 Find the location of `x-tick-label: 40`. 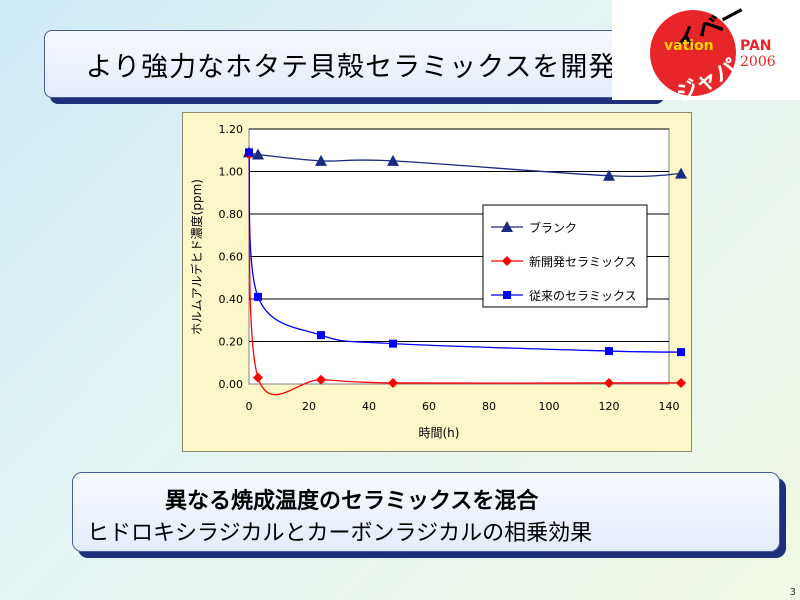

x-tick-label: 40 is located at coordinates (369, 406).